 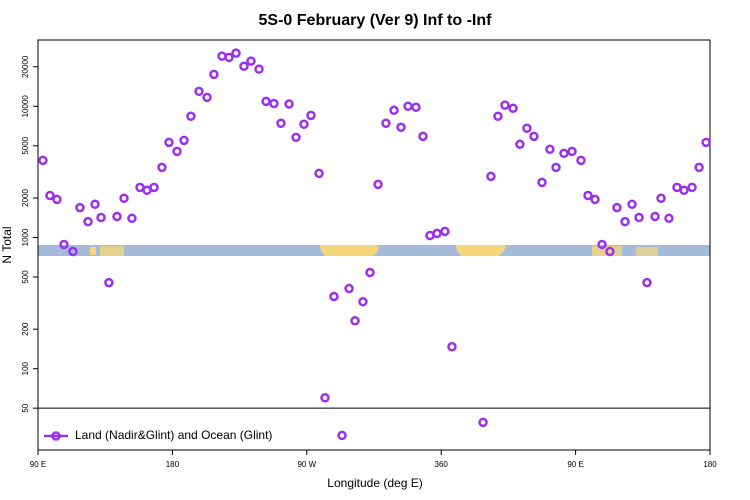 What do you see at coordinates (306, 464) in the screenshot?
I see `x-tick-label: 90 W` at bounding box center [306, 464].